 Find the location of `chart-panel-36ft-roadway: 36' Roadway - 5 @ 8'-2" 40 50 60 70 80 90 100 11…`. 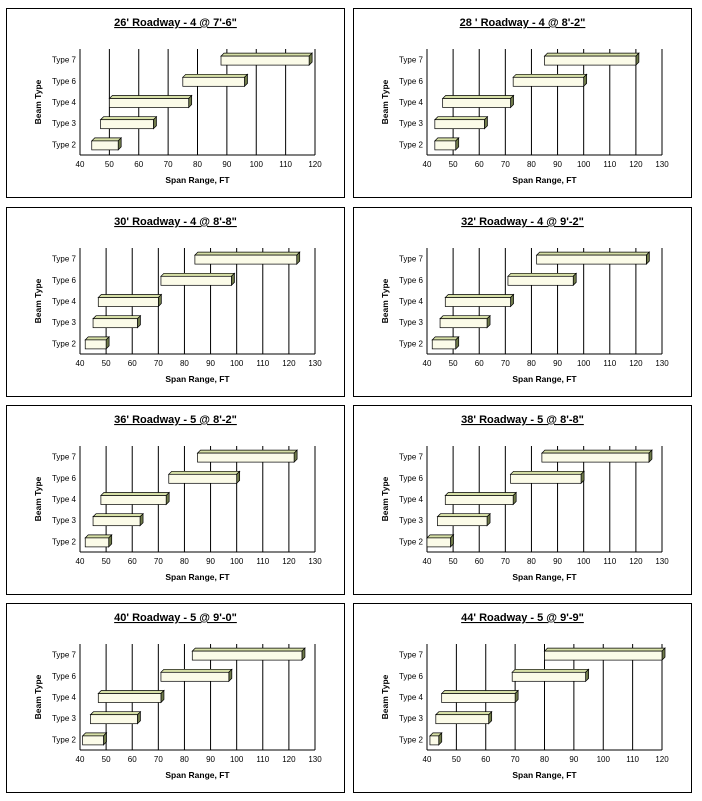

chart-panel-36ft-roadway: 36' Roadway - 5 @ 8'-2" 40 50 60 70 80 90 100 11… is located at coordinates (175, 500).